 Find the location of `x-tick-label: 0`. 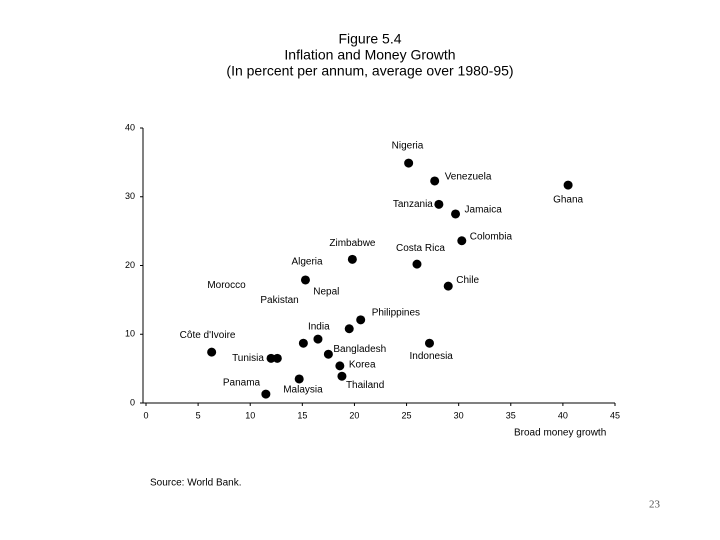

x-tick-label: 0 is located at coordinates (145, 415).